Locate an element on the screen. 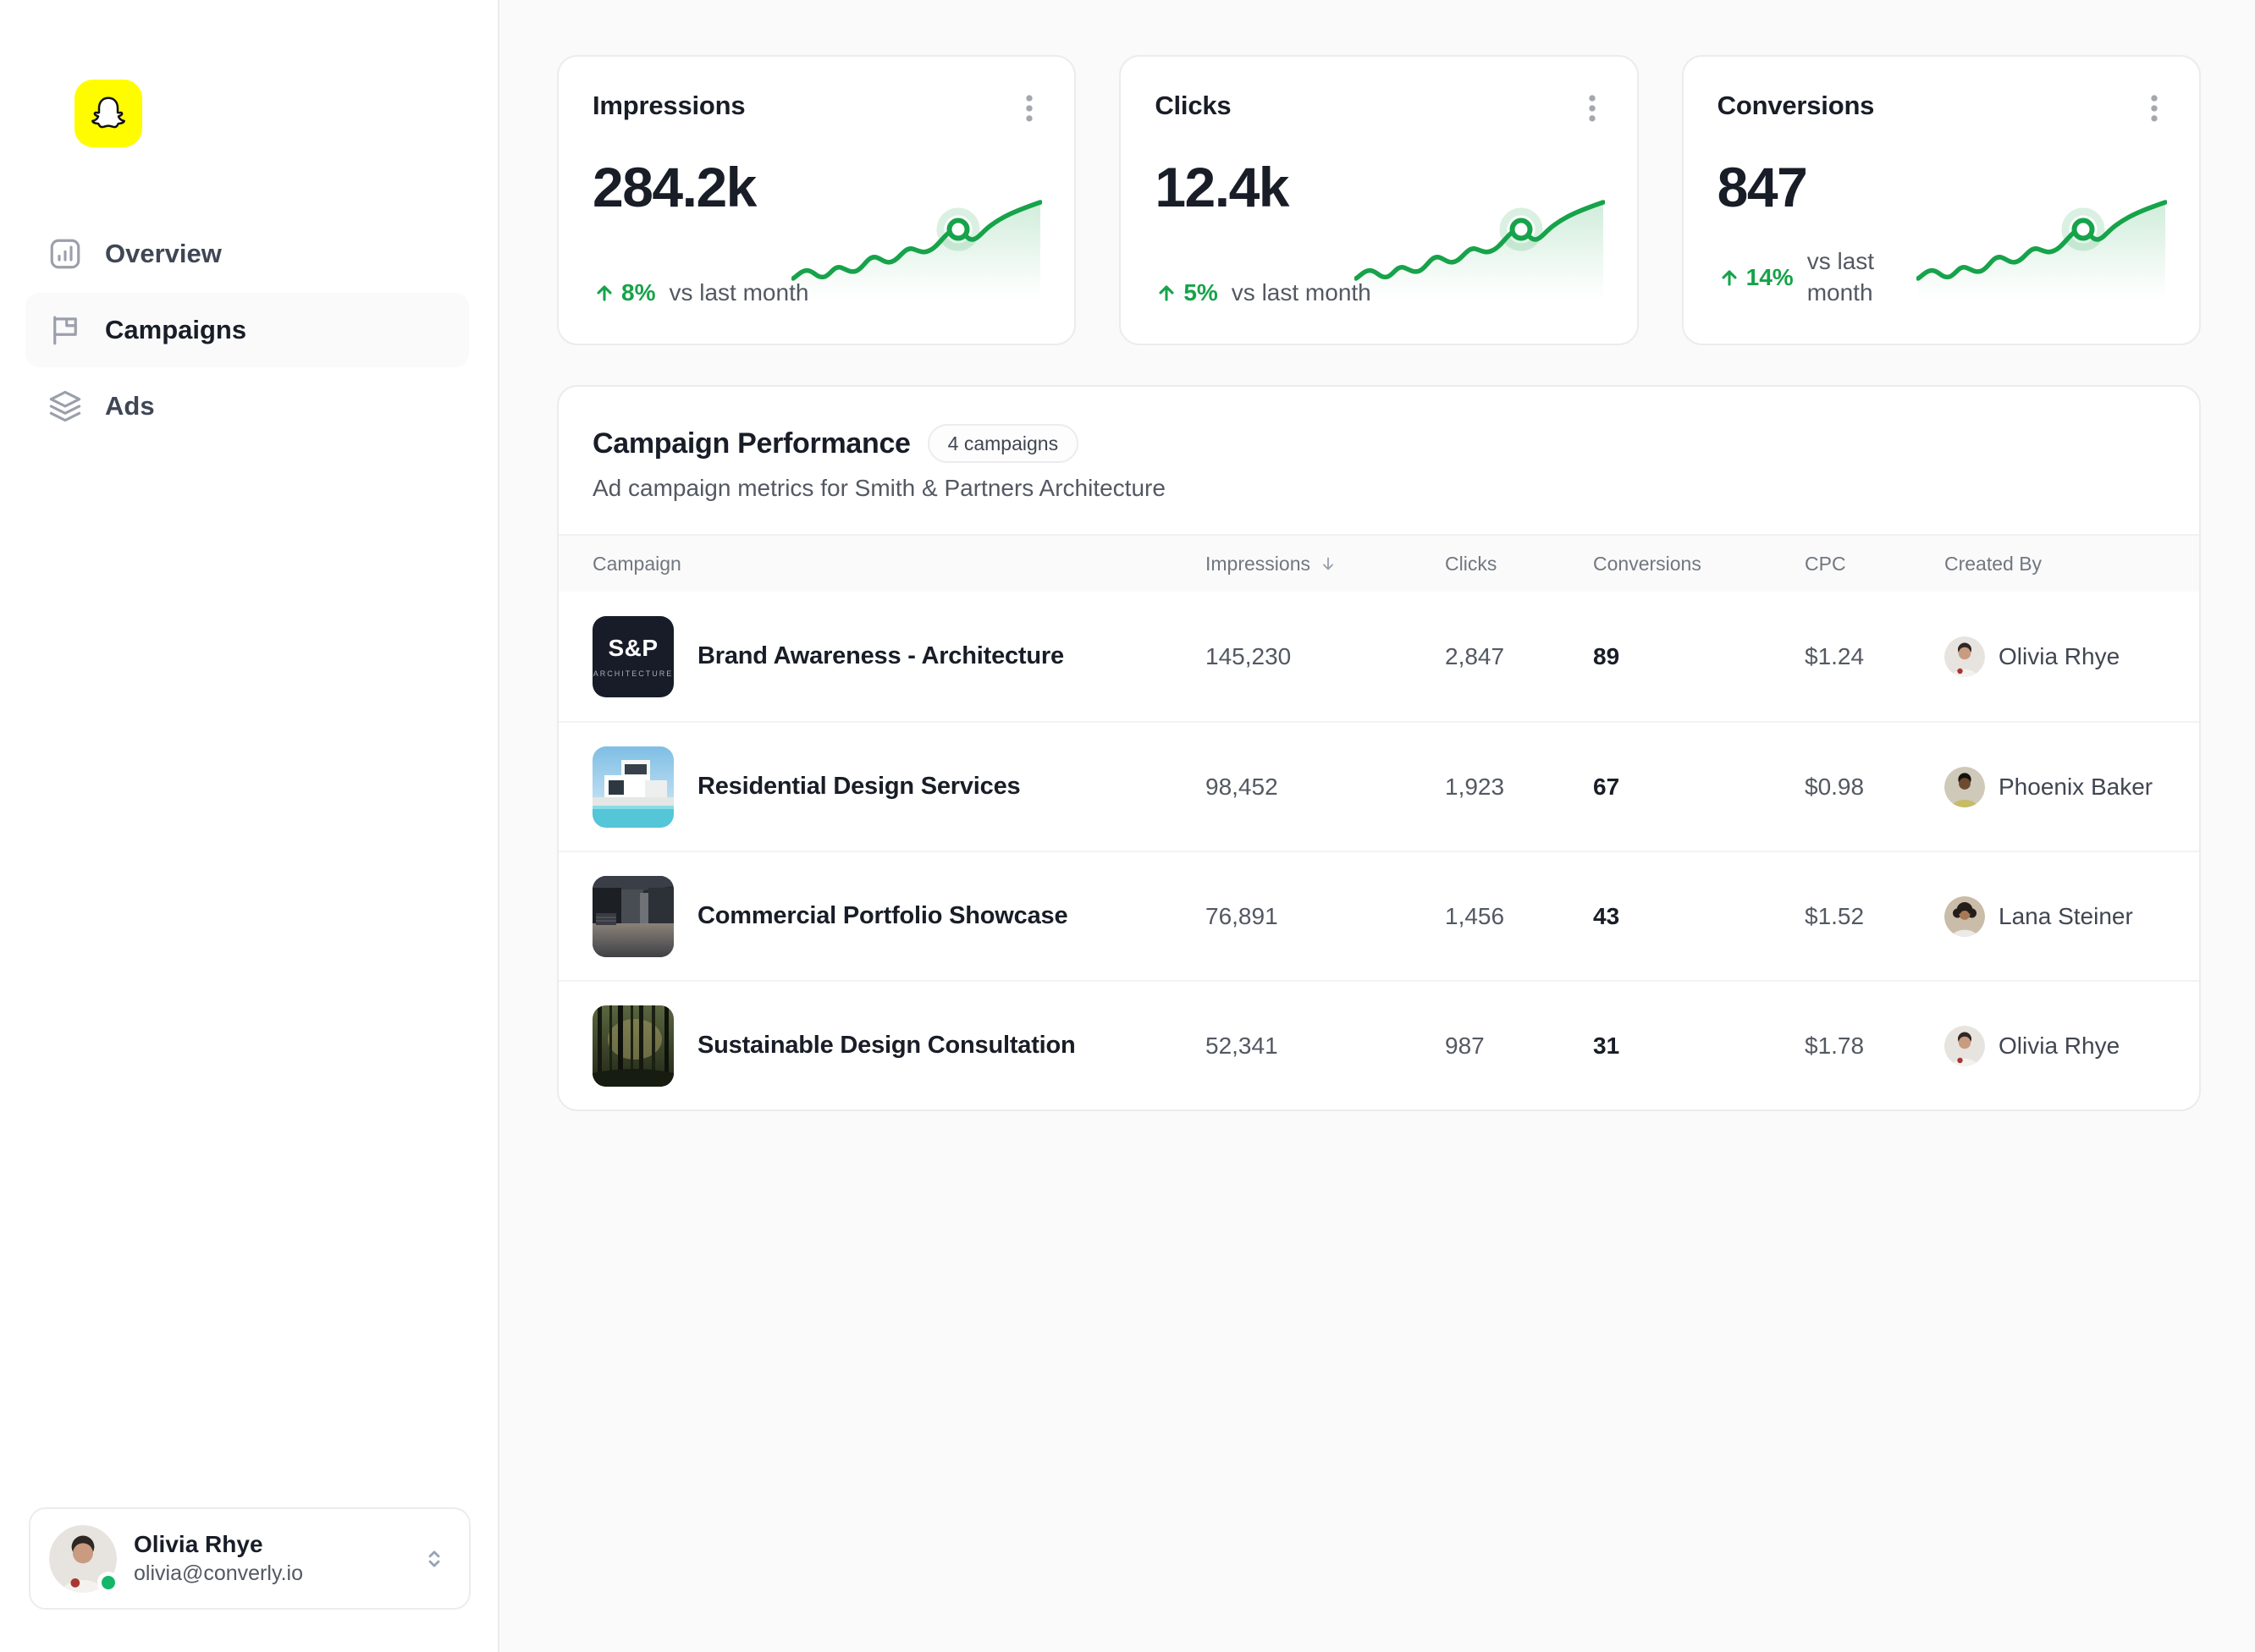 The image size is (2255, 1652). column-header-conversions: Conversions is located at coordinates (1647, 563).